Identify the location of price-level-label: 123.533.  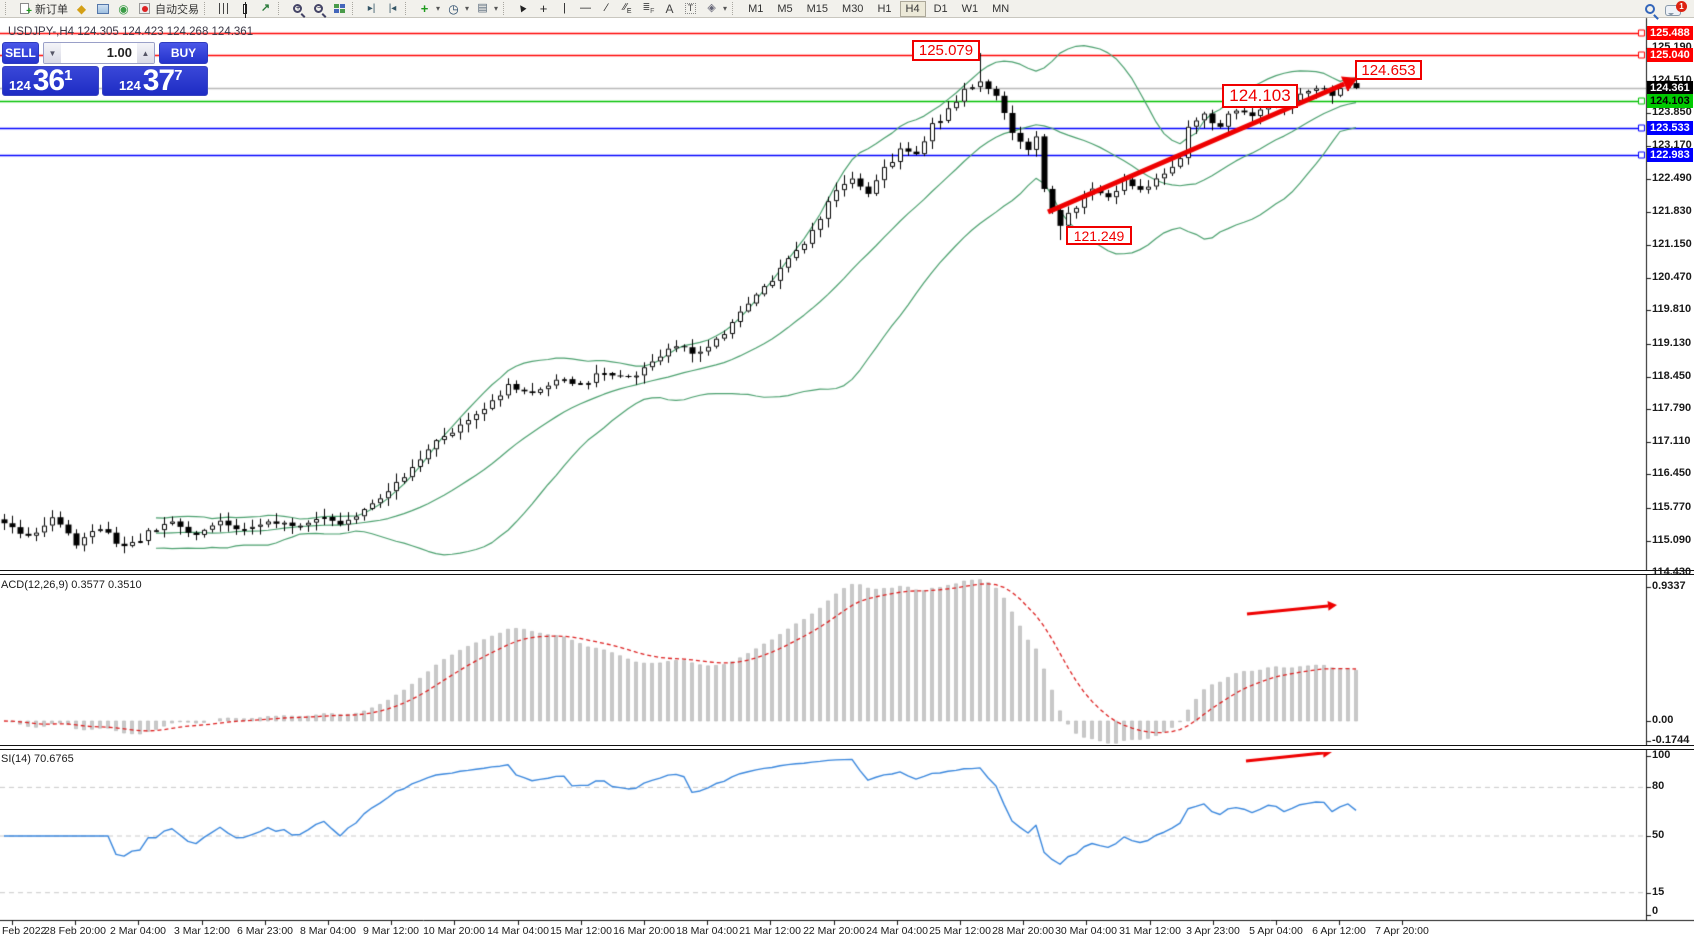
(1670, 128).